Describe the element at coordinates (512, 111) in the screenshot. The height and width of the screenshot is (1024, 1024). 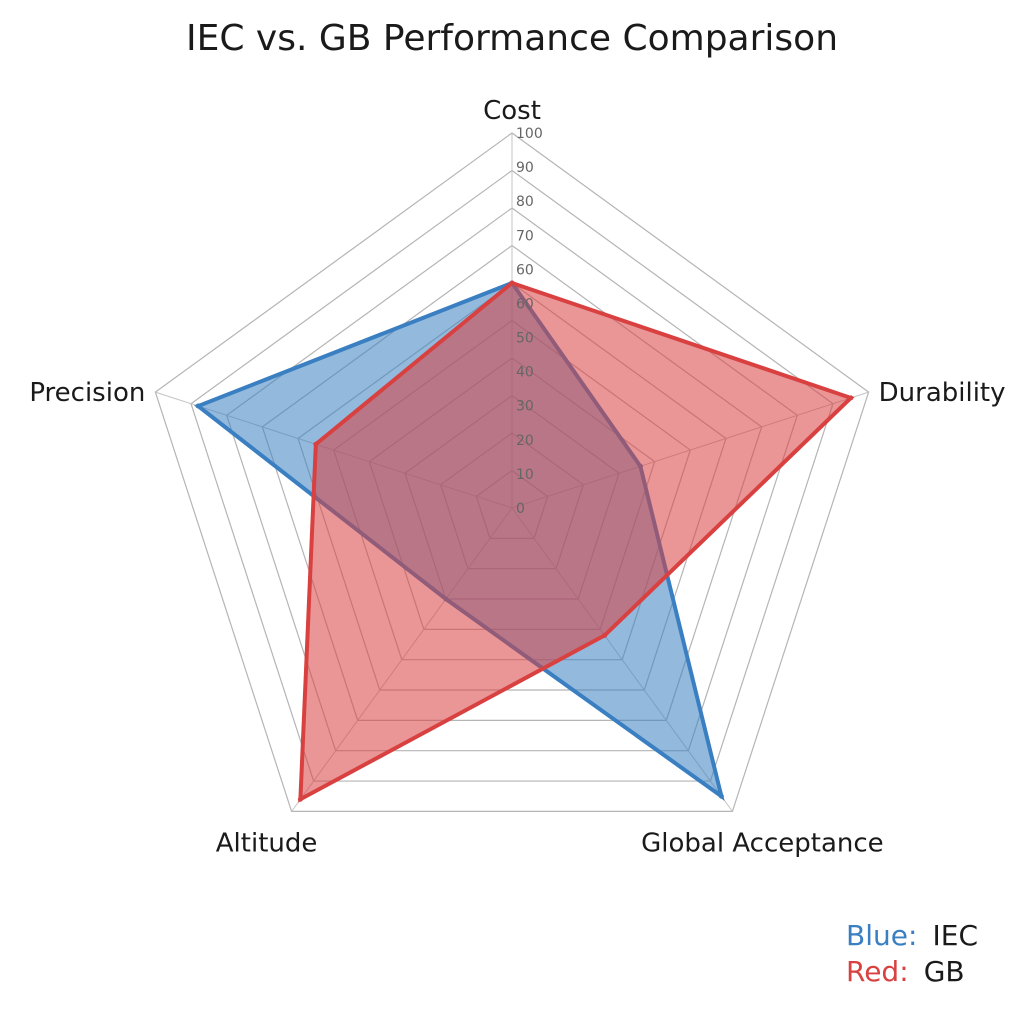
I see `axis-label-cost: Cost` at that location.